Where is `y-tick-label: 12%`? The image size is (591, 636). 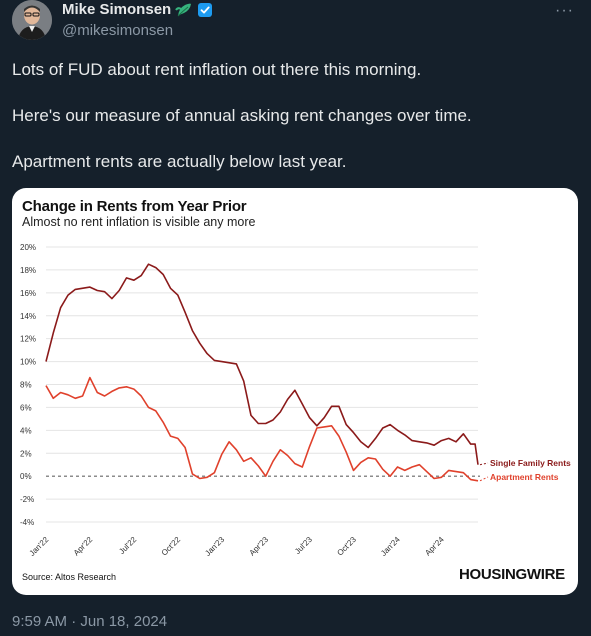
y-tick-label: 12% is located at coordinates (28, 339).